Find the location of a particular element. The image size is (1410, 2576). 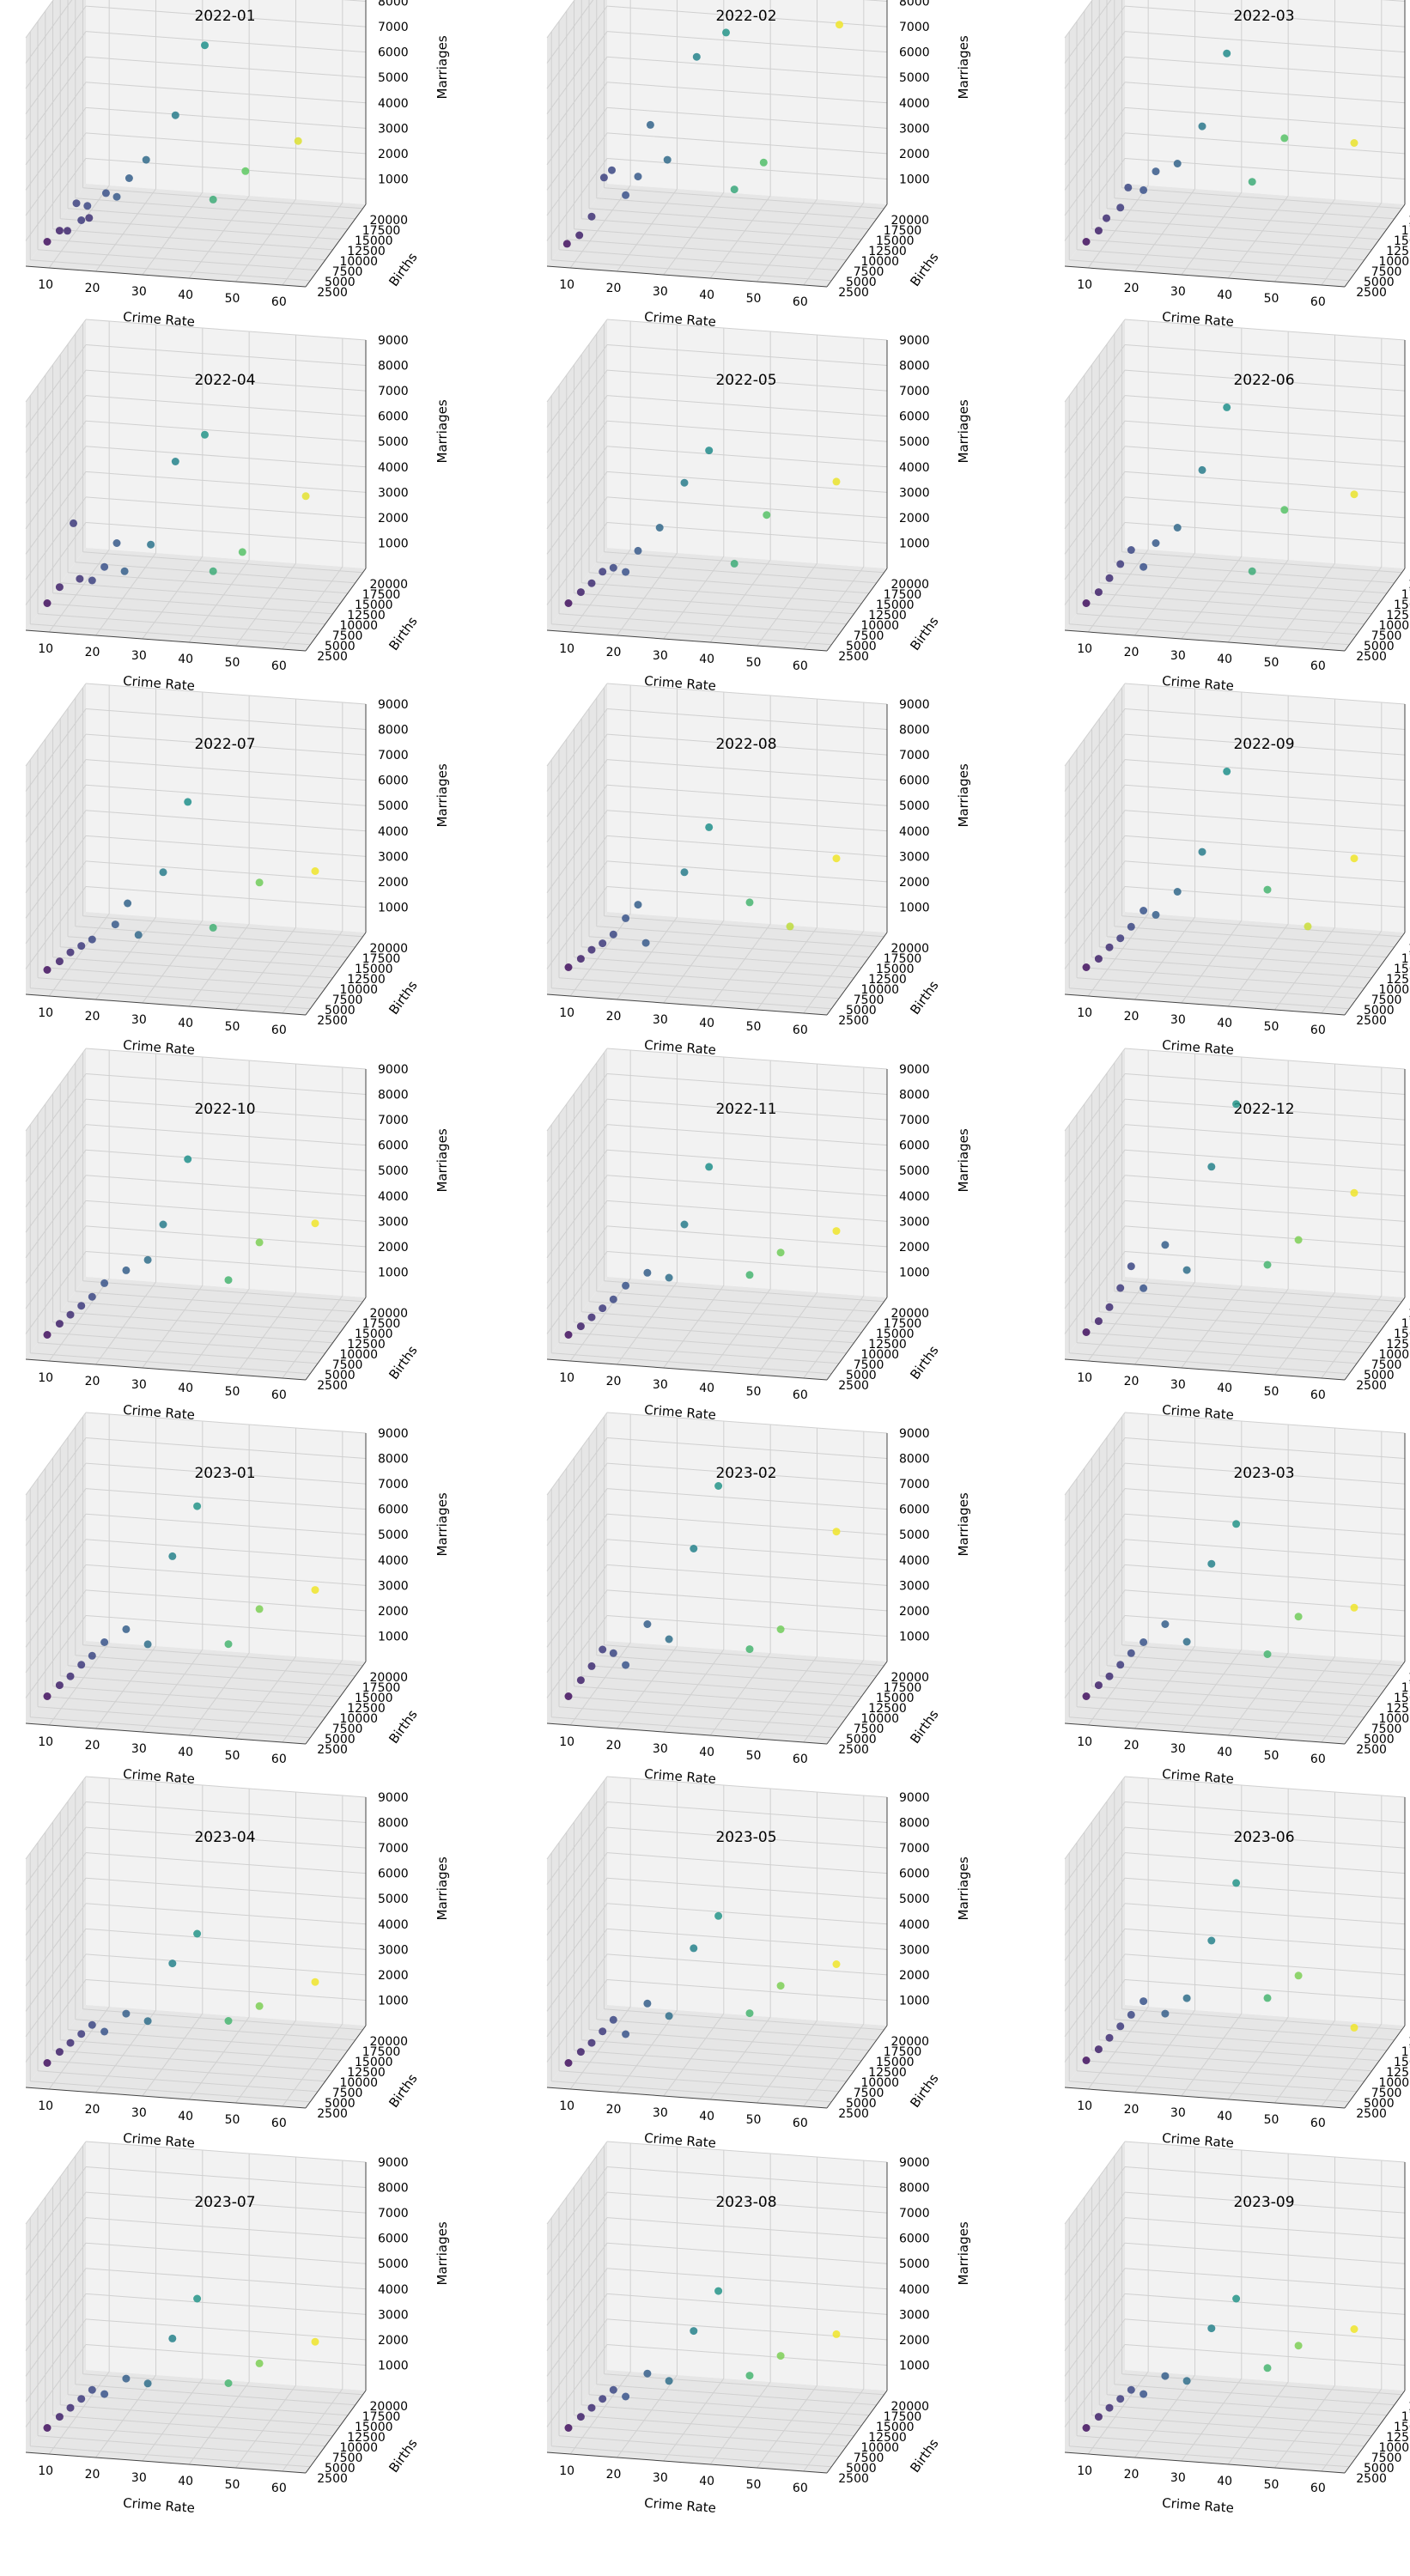

subplot-title: 2022-05 is located at coordinates (745, 380).